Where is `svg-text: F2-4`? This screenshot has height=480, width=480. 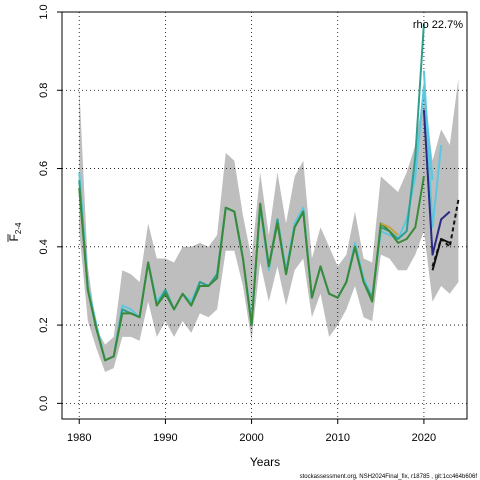
svg-text: F2-4 is located at coordinates (15, 231).